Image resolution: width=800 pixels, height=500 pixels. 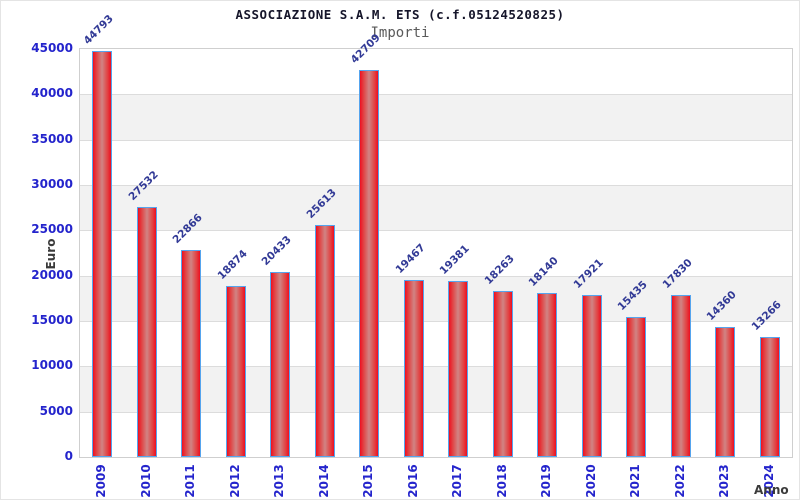 What do you see at coordinates (52, 93) in the screenshot?
I see `y-tick-label: 40000` at bounding box center [52, 93].